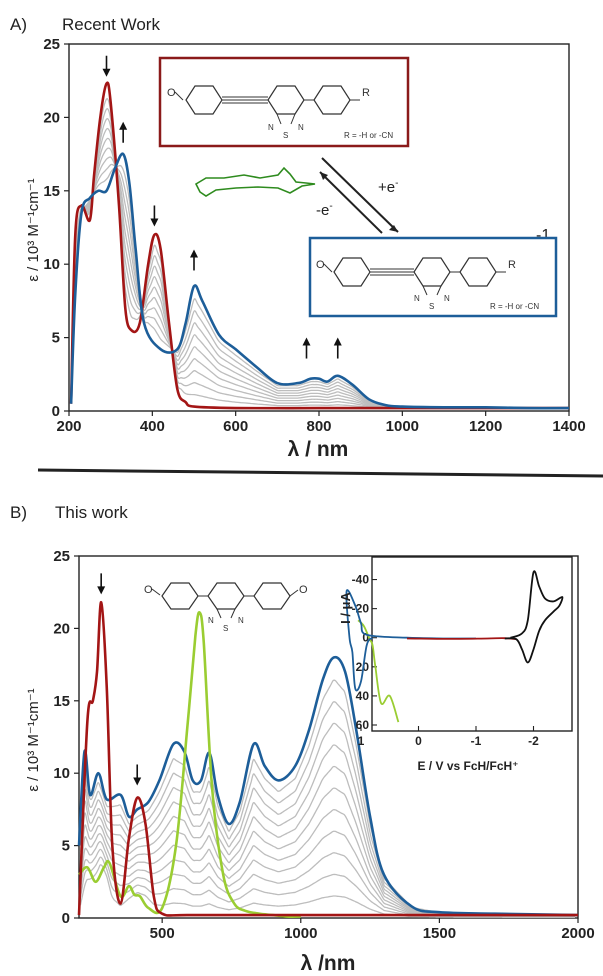  I want to click on methoxy-bond-left, so click(156, 592).